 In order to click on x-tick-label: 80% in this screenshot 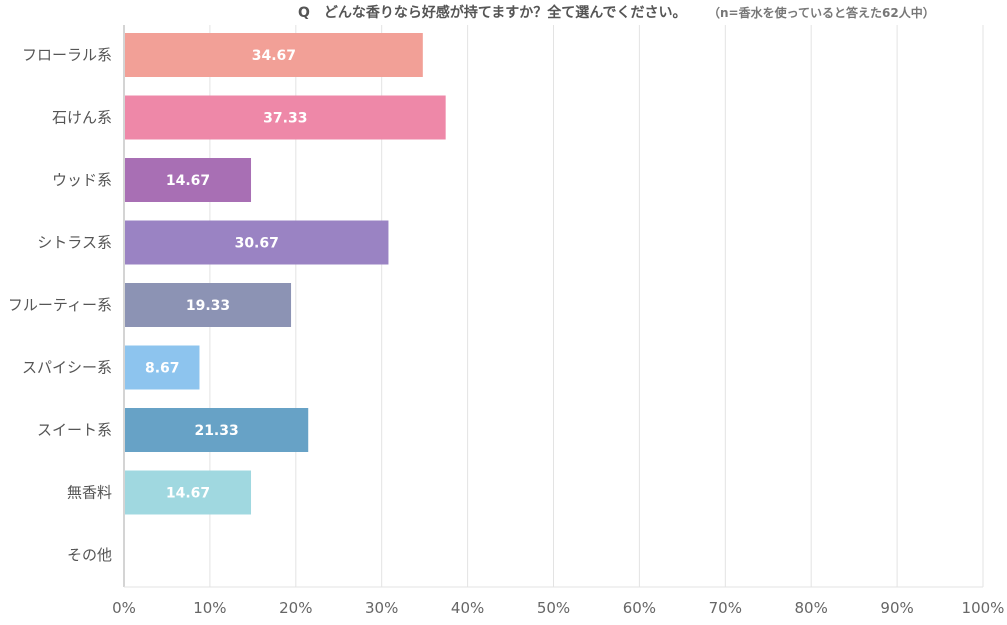, I will do `click(811, 608)`.